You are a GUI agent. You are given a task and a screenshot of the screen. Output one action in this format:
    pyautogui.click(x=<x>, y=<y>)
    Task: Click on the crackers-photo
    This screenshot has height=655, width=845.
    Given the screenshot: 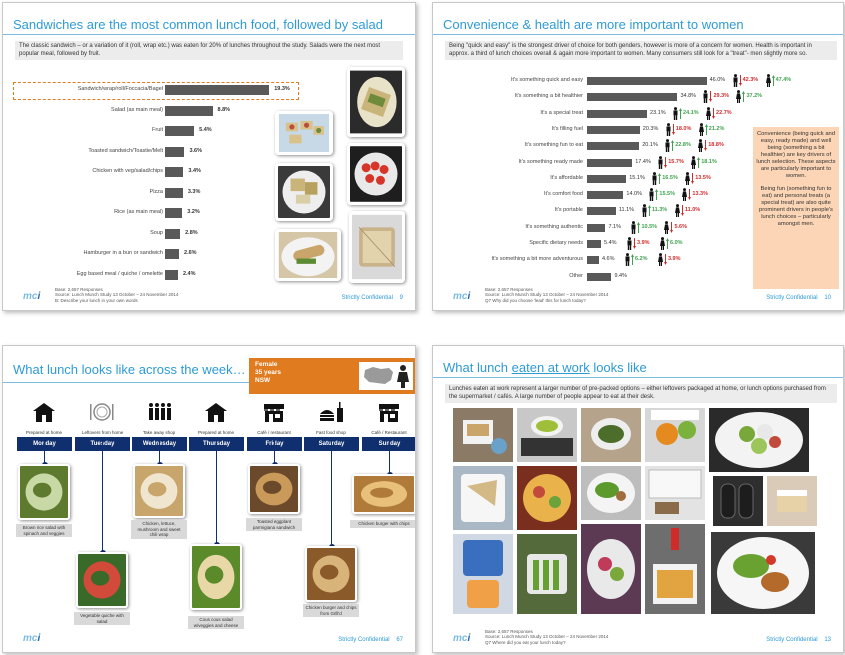 What is the action you would take?
    pyautogui.click(x=304, y=133)
    